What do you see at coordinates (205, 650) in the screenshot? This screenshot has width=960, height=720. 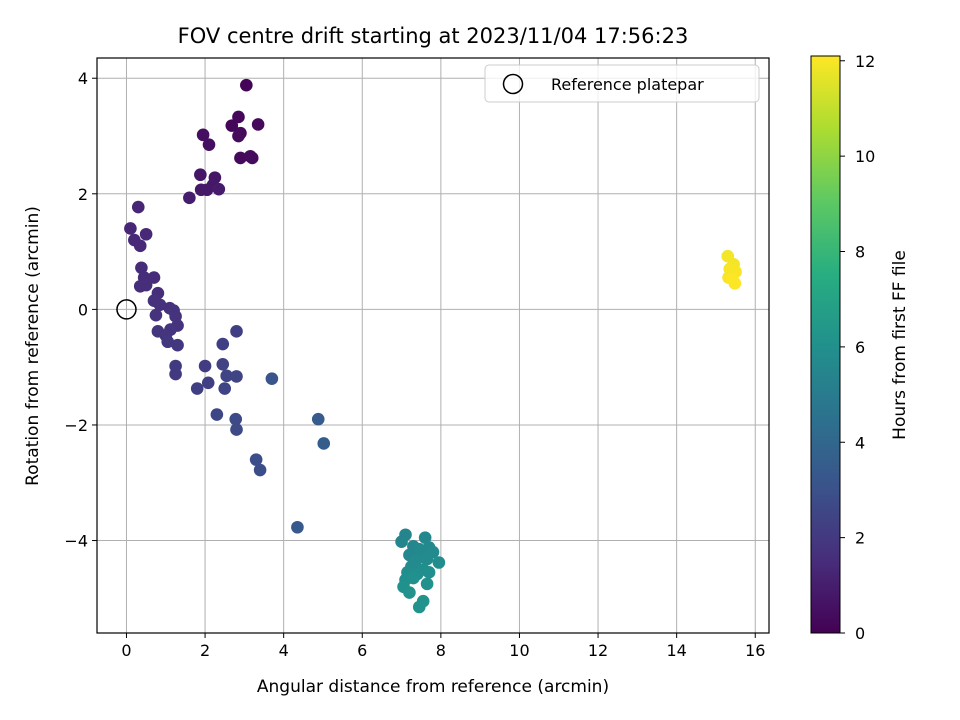 I see `x-tick-label: 2` at bounding box center [205, 650].